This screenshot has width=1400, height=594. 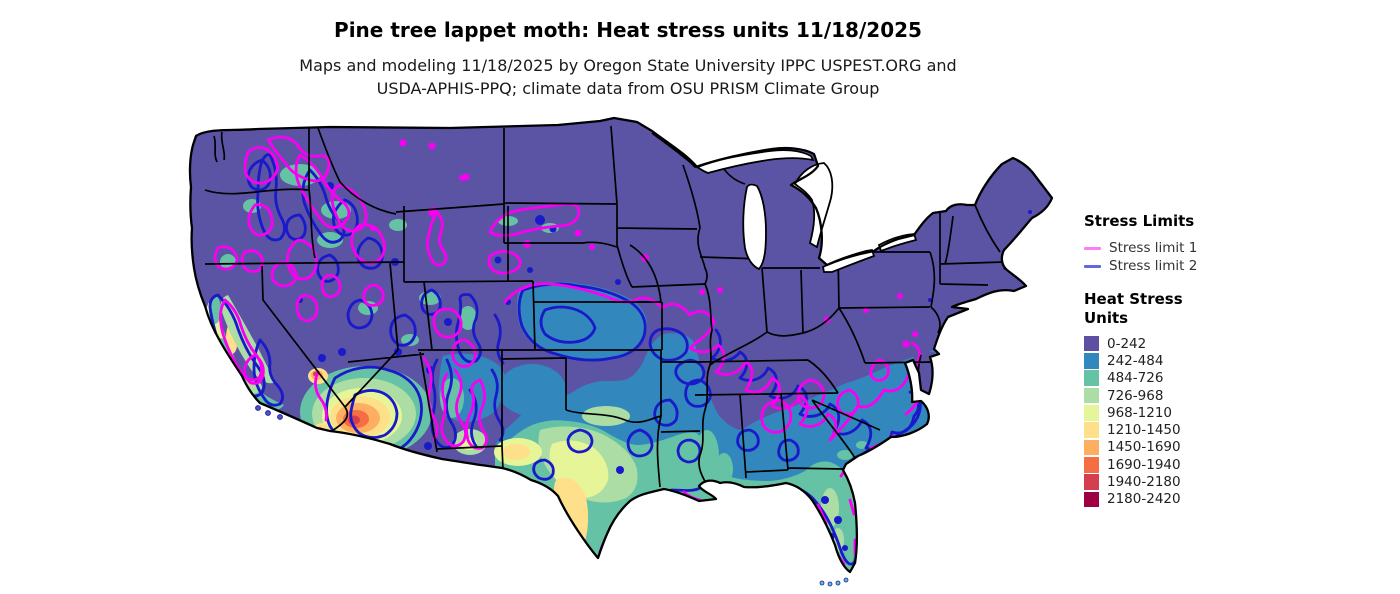 What do you see at coordinates (1139, 221) in the screenshot?
I see `stress-limits-heading: Stress Limits` at bounding box center [1139, 221].